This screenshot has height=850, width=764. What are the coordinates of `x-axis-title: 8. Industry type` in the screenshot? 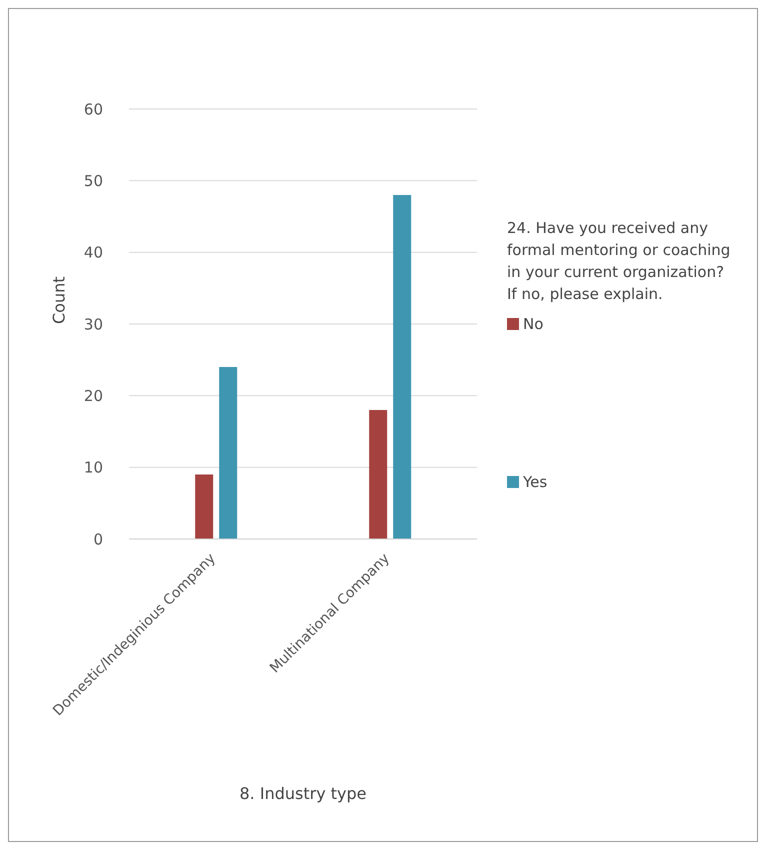 It's located at (303, 793).